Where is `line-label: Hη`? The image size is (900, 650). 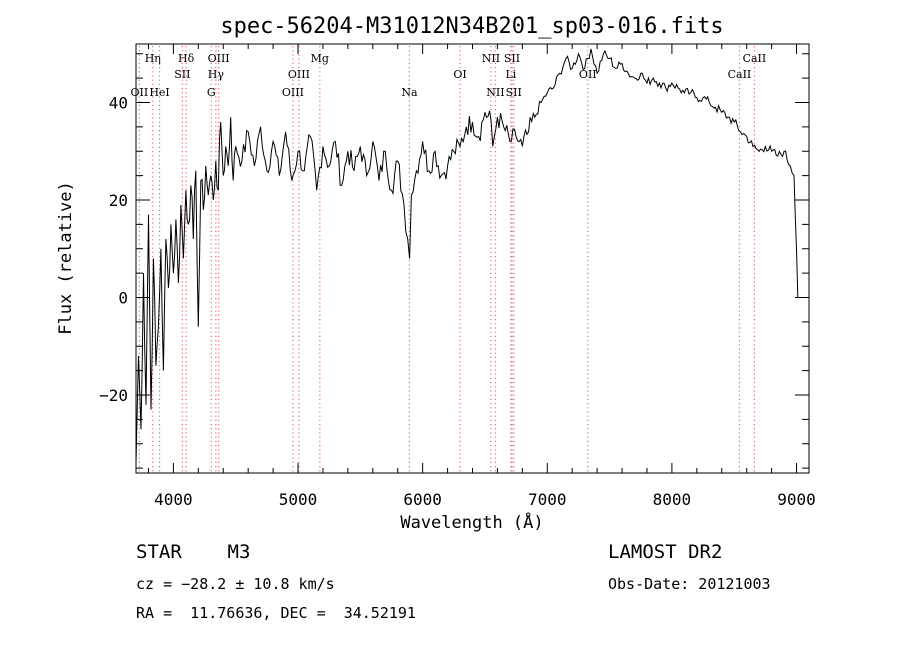
line-label: Hη is located at coordinates (153, 58).